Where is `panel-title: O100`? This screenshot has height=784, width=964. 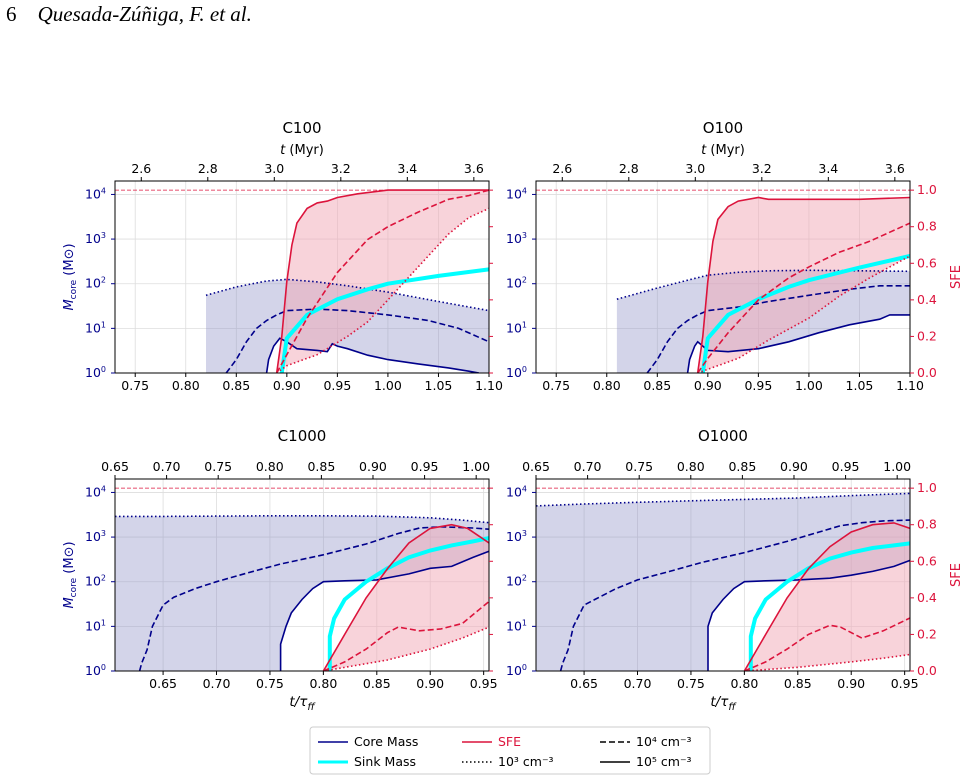 panel-title: O100 is located at coordinates (723, 128).